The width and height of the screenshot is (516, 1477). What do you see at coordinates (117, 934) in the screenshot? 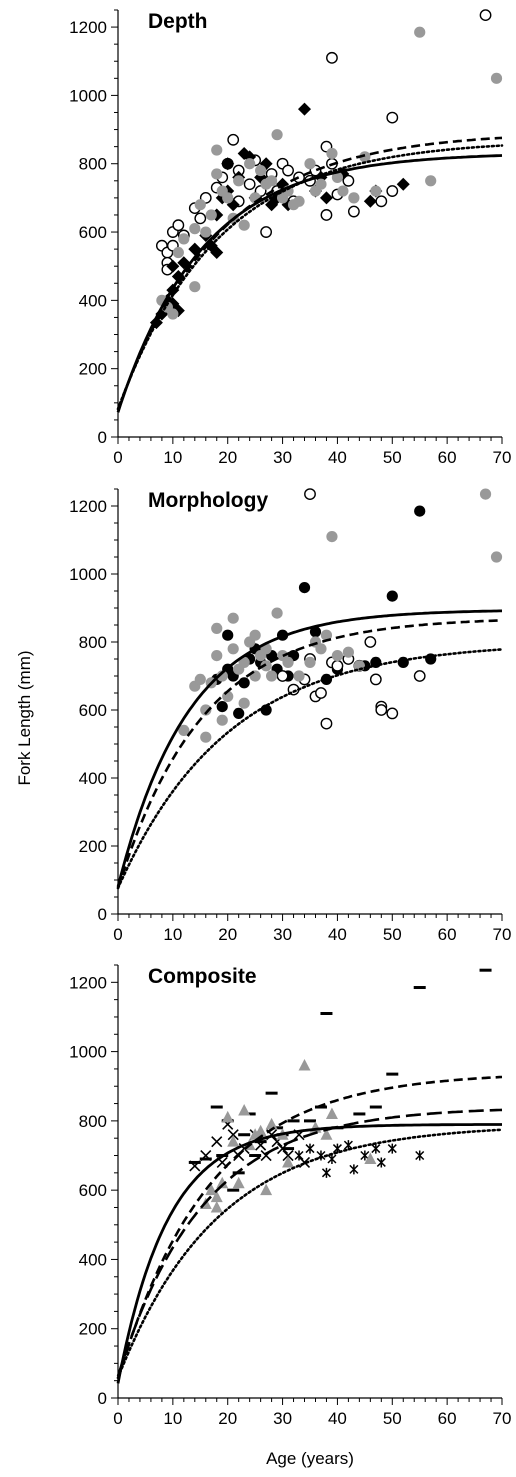
I see `x-tick-label: 0` at bounding box center [117, 934].